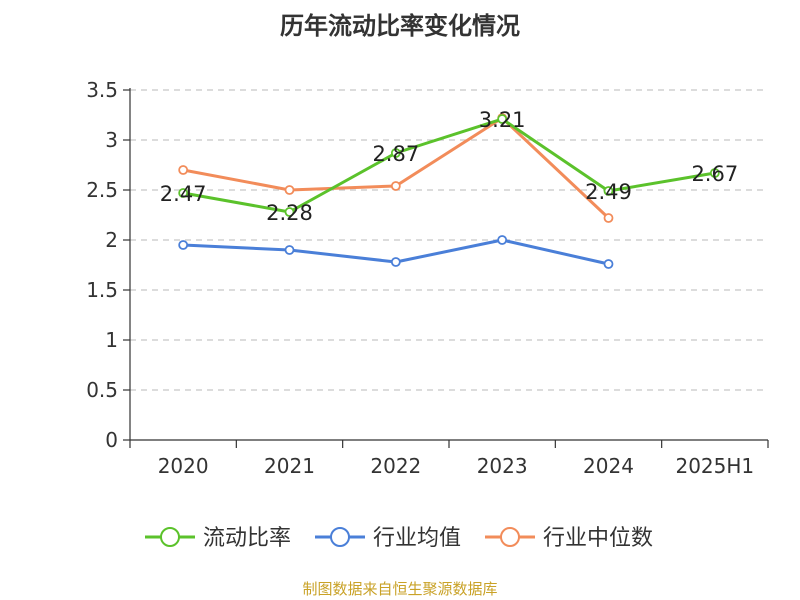 The image size is (800, 600). Describe the element at coordinates (598, 538) in the screenshot. I see `legend-label: 行业中位数` at that location.